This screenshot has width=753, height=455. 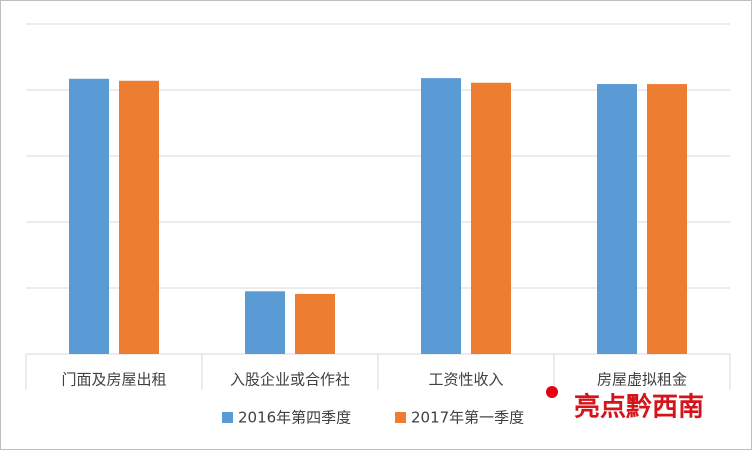 What do you see at coordinates (465, 380) in the screenshot?
I see `x-tick-label: 工资性收入` at bounding box center [465, 380].